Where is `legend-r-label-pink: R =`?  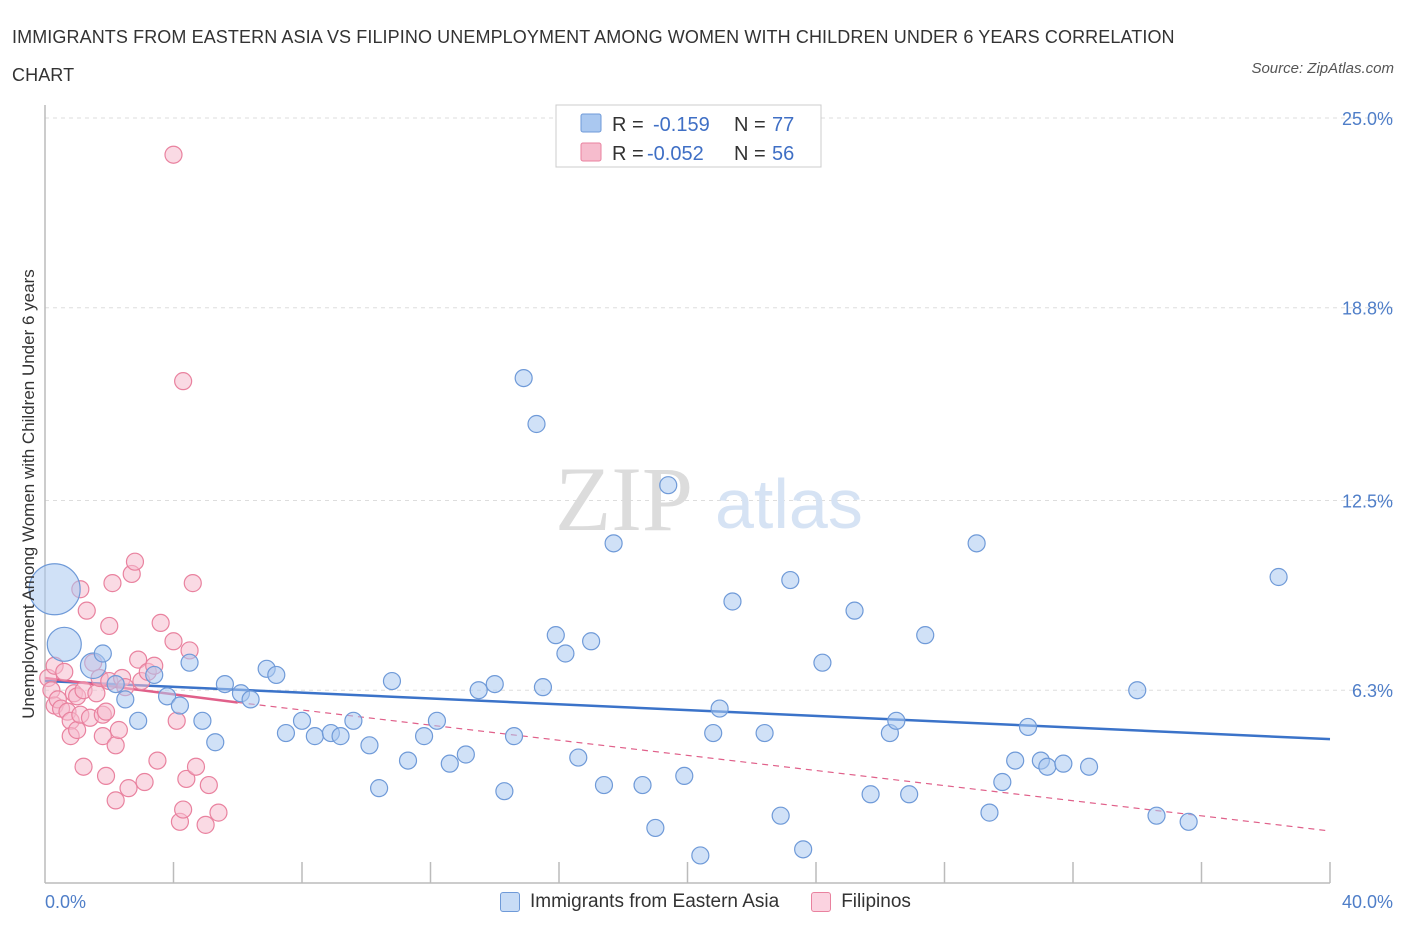
legend-r-label-pink: R = is located at coordinates (628, 154).